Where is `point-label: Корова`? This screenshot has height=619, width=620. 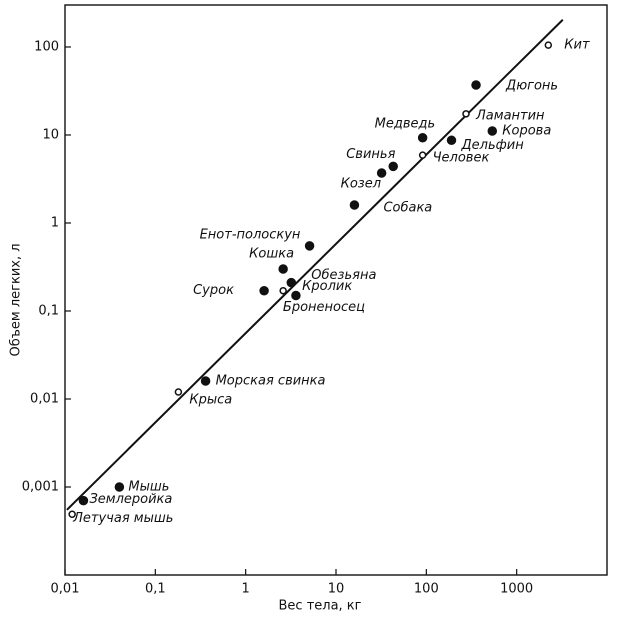 point-label: Корова is located at coordinates (526, 131).